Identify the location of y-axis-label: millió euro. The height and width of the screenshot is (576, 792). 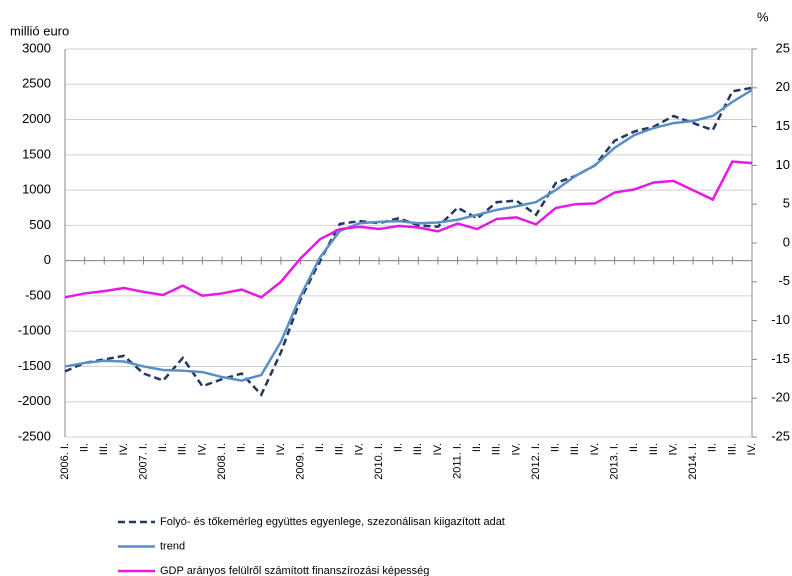
(39, 30).